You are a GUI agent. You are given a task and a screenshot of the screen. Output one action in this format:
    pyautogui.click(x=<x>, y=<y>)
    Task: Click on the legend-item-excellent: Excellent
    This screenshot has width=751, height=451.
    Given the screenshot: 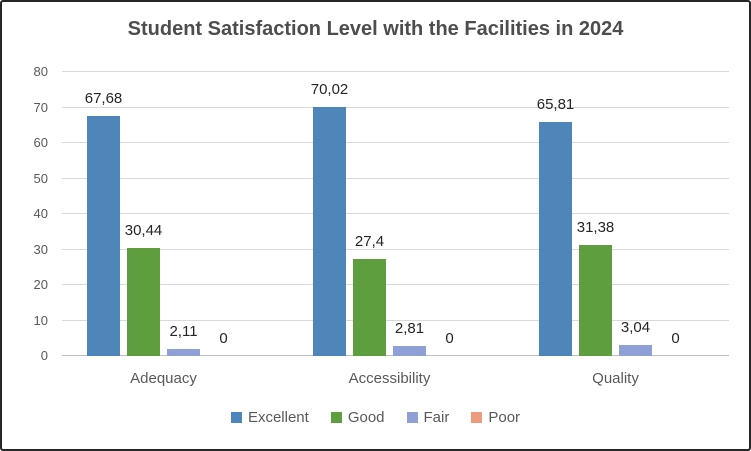 What is the action you would take?
    pyautogui.click(x=269, y=417)
    